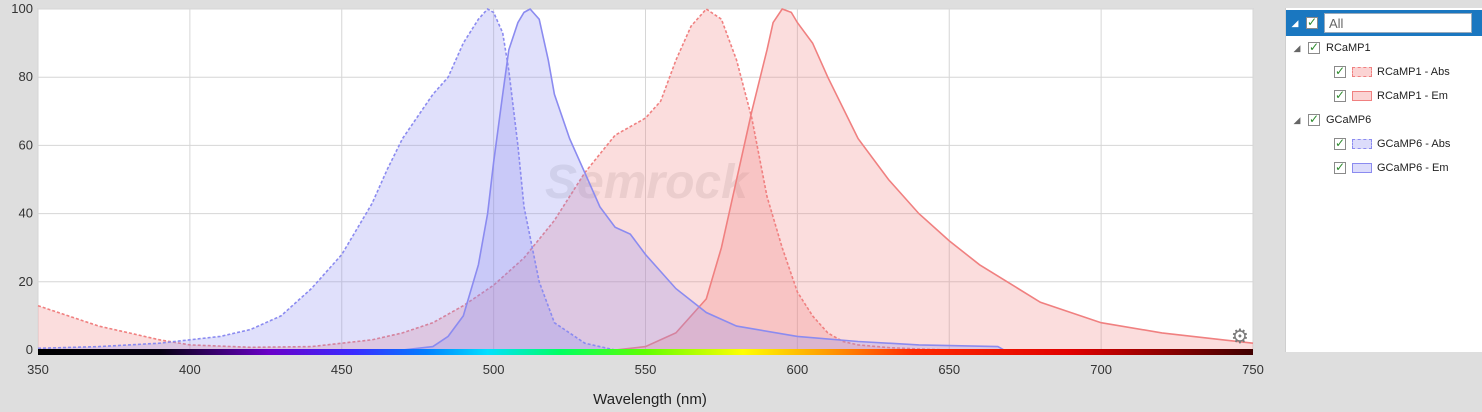  What do you see at coordinates (190, 369) in the screenshot?
I see `x-tick-label: 400` at bounding box center [190, 369].